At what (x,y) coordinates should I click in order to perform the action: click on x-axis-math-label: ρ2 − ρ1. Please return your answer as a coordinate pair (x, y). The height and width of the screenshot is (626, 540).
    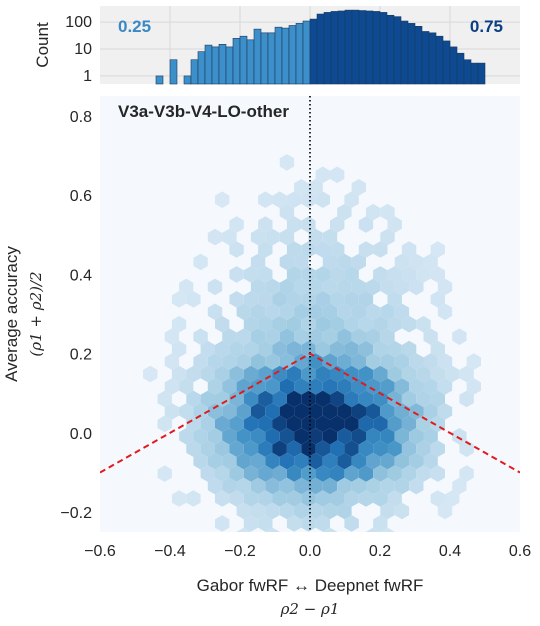
    Looking at the image, I should click on (310, 609).